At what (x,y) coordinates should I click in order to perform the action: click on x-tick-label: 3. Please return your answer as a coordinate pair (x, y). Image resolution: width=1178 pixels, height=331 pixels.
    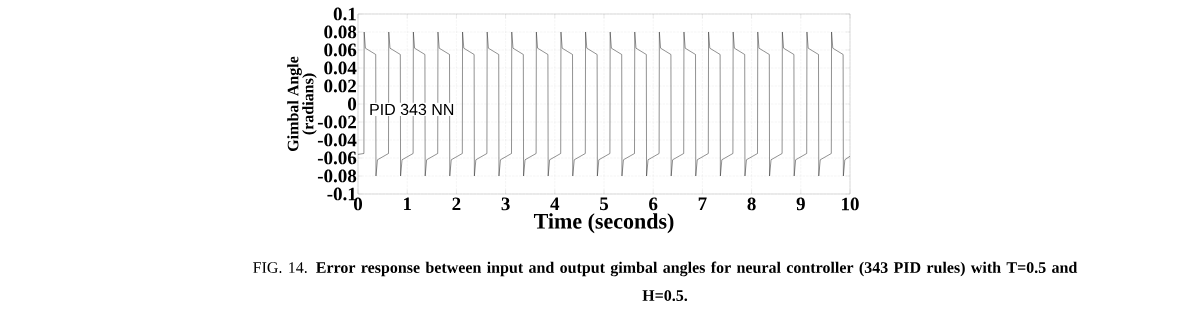
    Looking at the image, I should click on (505, 204).